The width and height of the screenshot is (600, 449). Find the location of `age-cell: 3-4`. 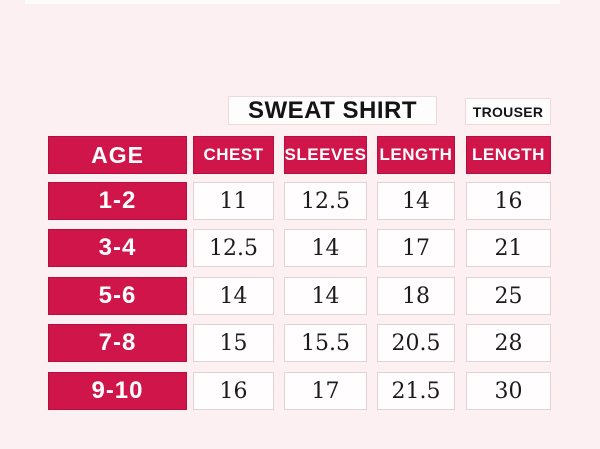

age-cell: 3-4 is located at coordinates (117, 248).